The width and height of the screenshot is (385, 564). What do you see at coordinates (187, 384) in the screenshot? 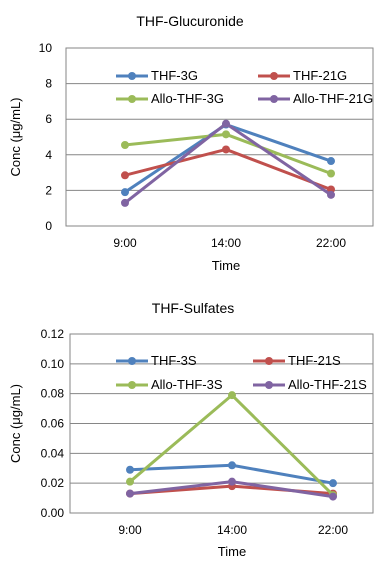
I see `legend-label: Allo-THF-3S` at bounding box center [187, 384].